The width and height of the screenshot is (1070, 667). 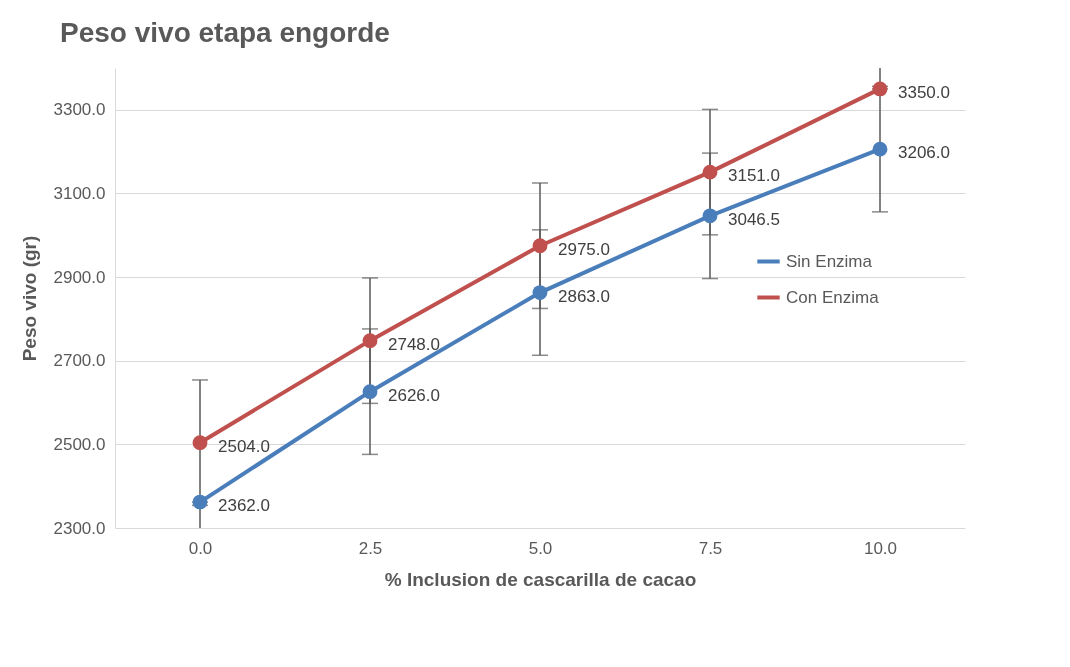 What do you see at coordinates (79, 361) in the screenshot?
I see `y-tick-label: 2700.0` at bounding box center [79, 361].